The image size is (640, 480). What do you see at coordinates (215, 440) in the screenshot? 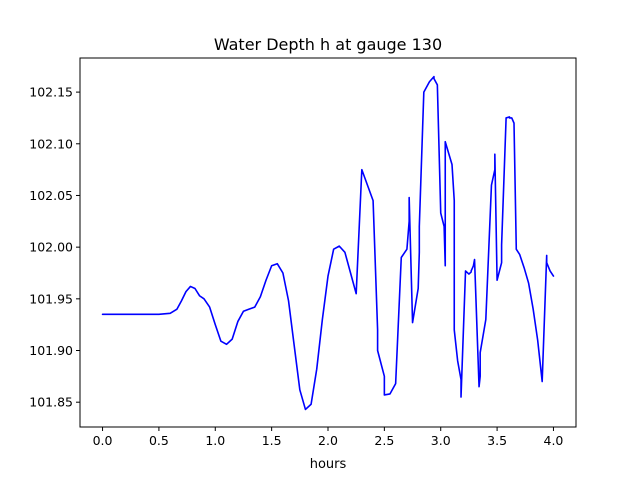
I see `x-tick-label: 1.0` at bounding box center [215, 440].